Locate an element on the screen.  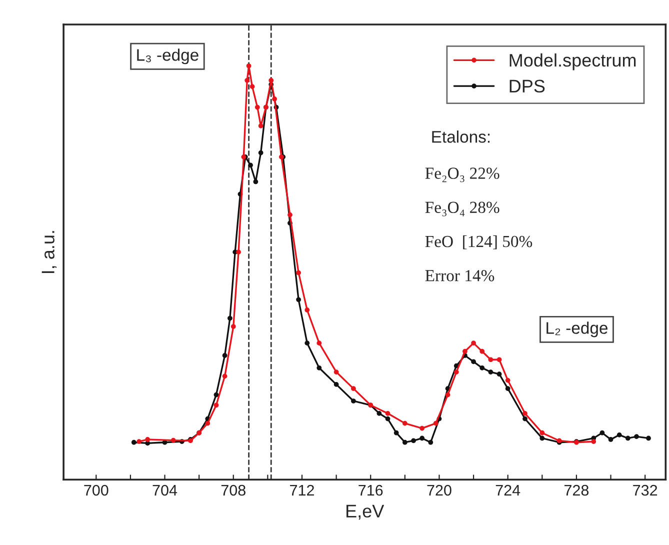
annotation: FeO [124] 50% is located at coordinates (478, 242).